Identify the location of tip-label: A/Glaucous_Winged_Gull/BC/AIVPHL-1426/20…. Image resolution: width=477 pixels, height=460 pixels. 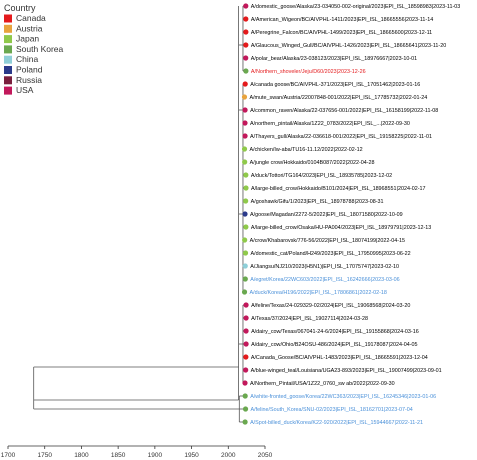
(348, 46).